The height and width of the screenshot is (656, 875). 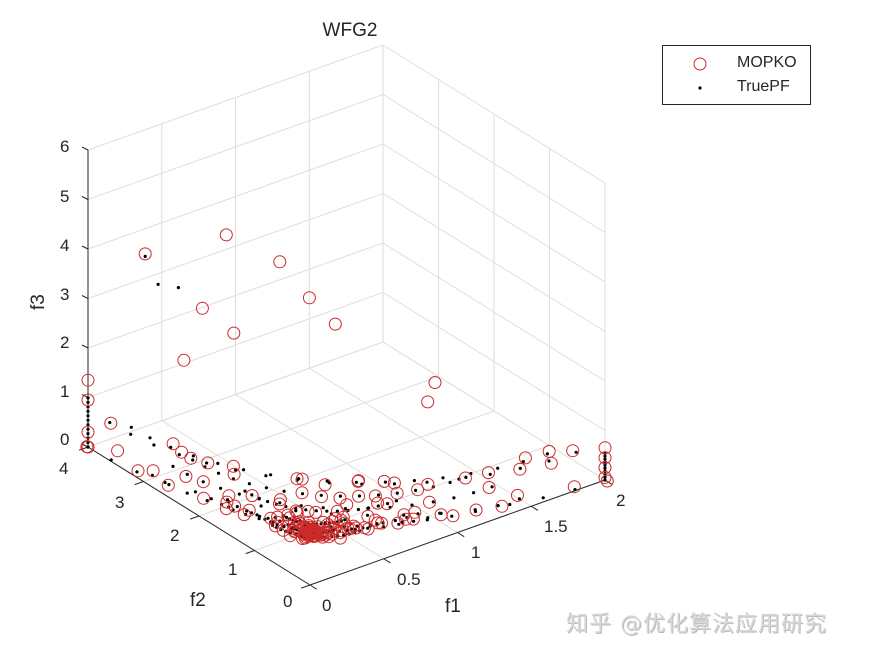 I want to click on x-tick-1: 0.5, so click(x=409, y=579).